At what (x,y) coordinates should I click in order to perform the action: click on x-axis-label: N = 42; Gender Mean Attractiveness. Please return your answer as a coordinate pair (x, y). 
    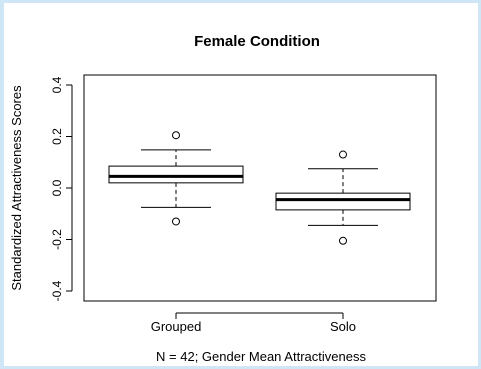
    Looking at the image, I should click on (261, 356).